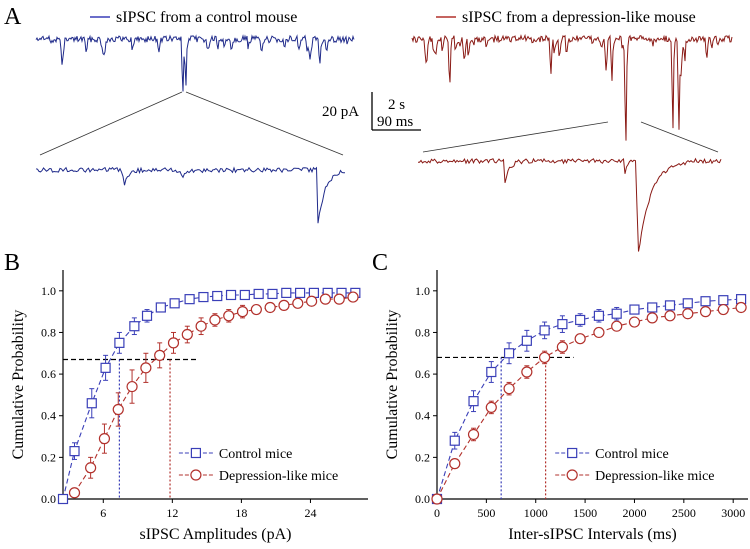 Image resolution: width=750 pixels, height=549 pixels. What do you see at coordinates (422, 374) in the screenshot?
I see `c-y-tick-label: 0.6` at bounding box center [422, 374].